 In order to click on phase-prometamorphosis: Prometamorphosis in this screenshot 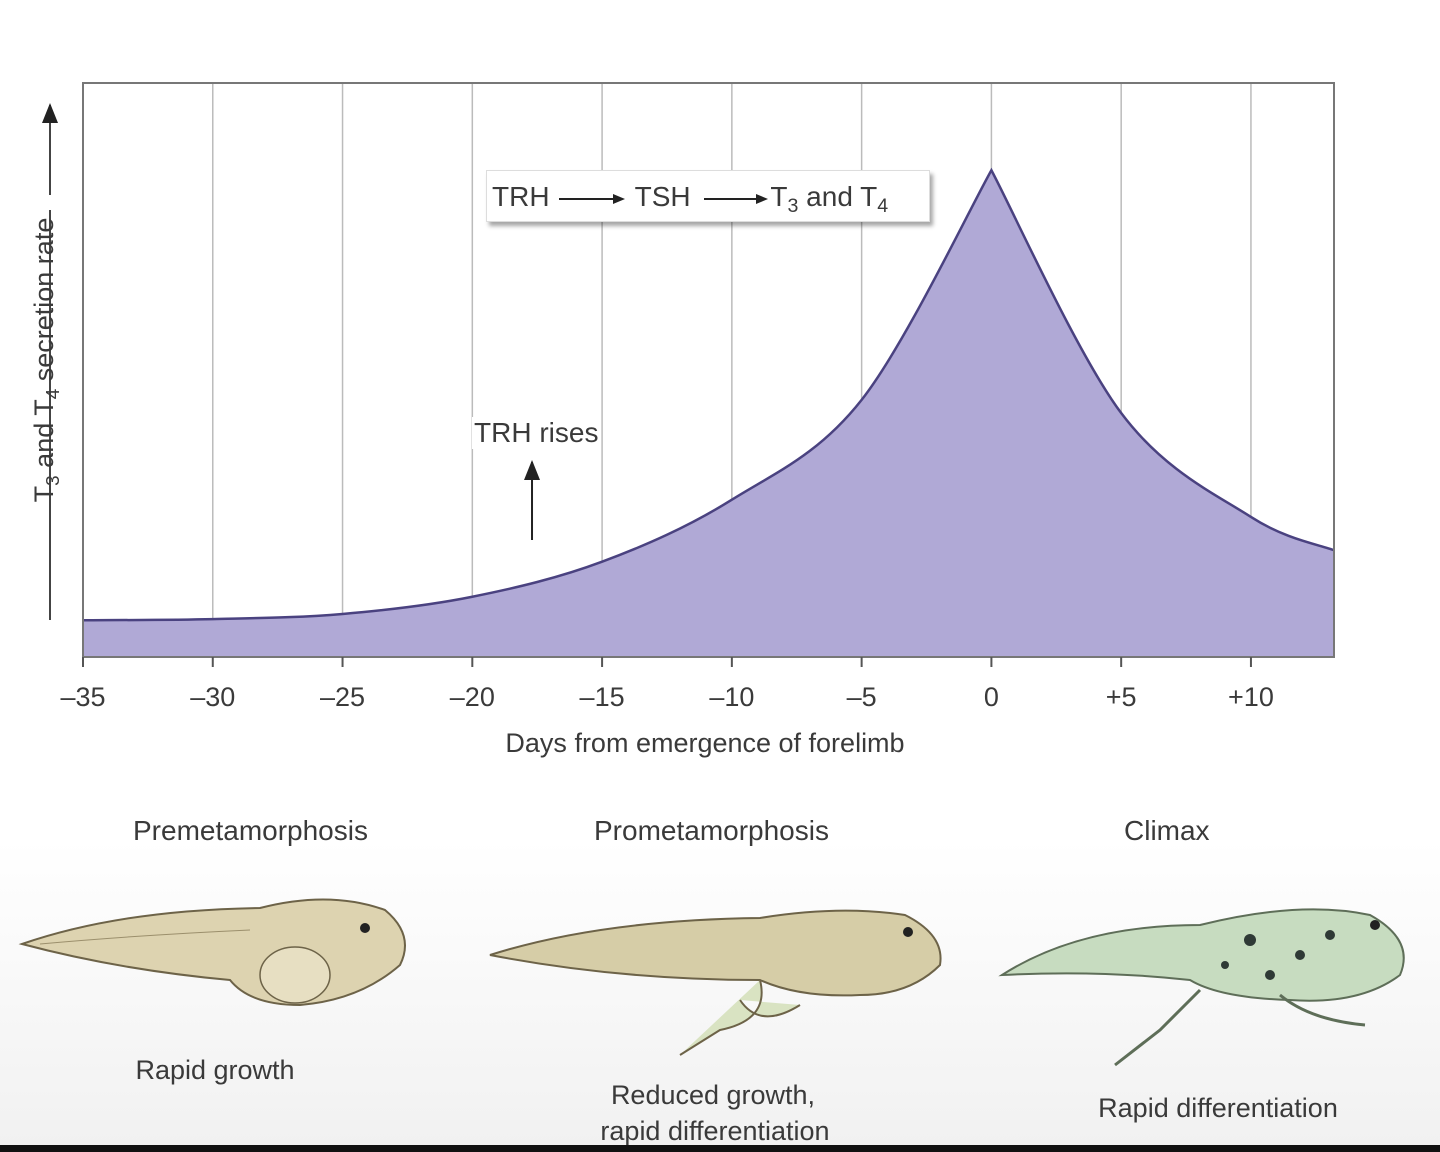, I will do `click(711, 830)`.